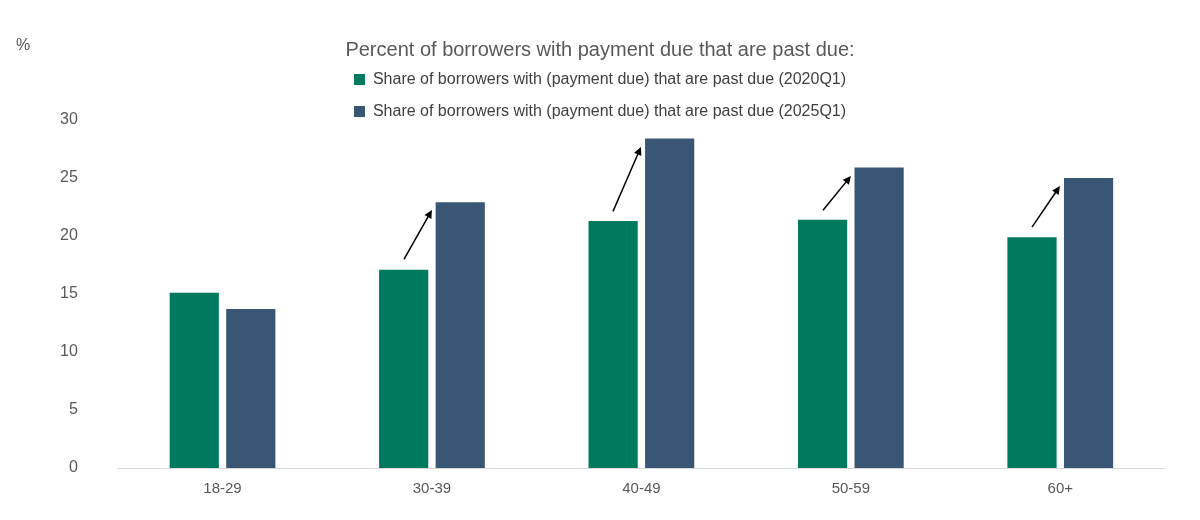 The width and height of the screenshot is (1200, 520). What do you see at coordinates (609, 79) in the screenshot?
I see `legend-label: Share of borrowers with (payment due) that are past due (2020Q1)` at bounding box center [609, 79].